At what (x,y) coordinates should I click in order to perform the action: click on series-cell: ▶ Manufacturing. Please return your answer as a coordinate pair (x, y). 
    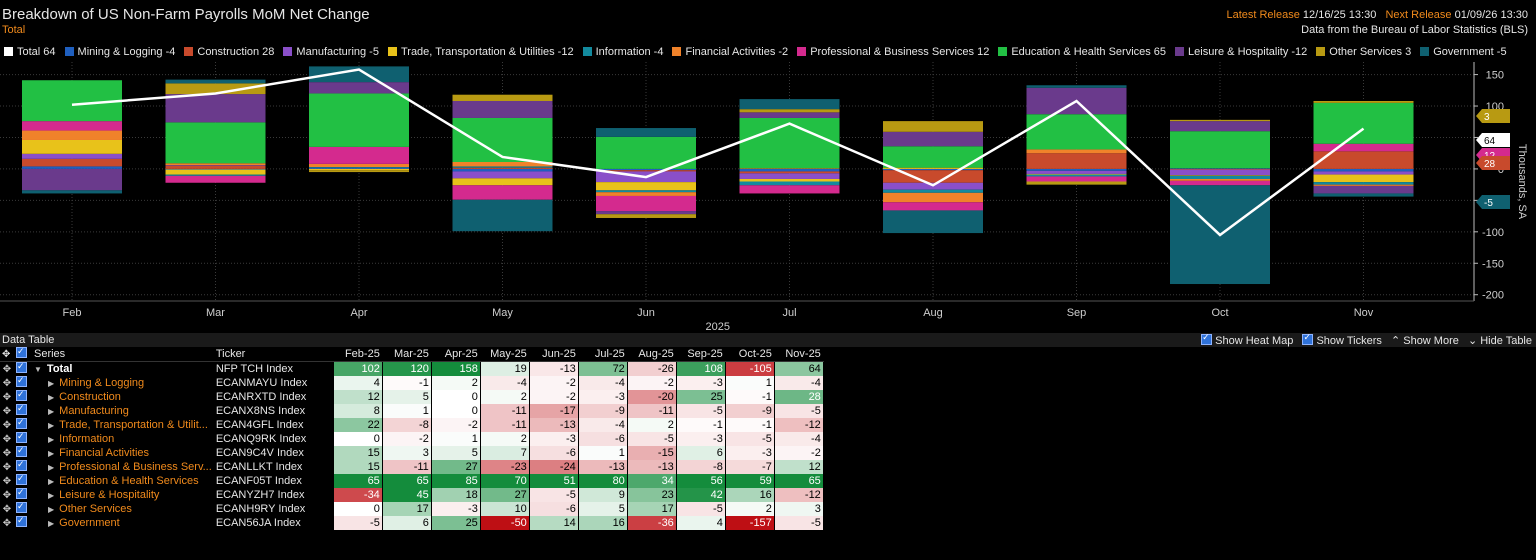
    Looking at the image, I should click on (123, 411).